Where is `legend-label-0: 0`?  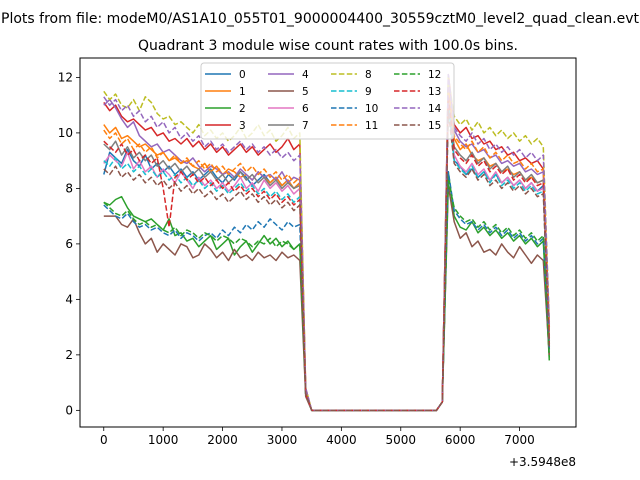 legend-label-0: 0 is located at coordinates (242, 75).